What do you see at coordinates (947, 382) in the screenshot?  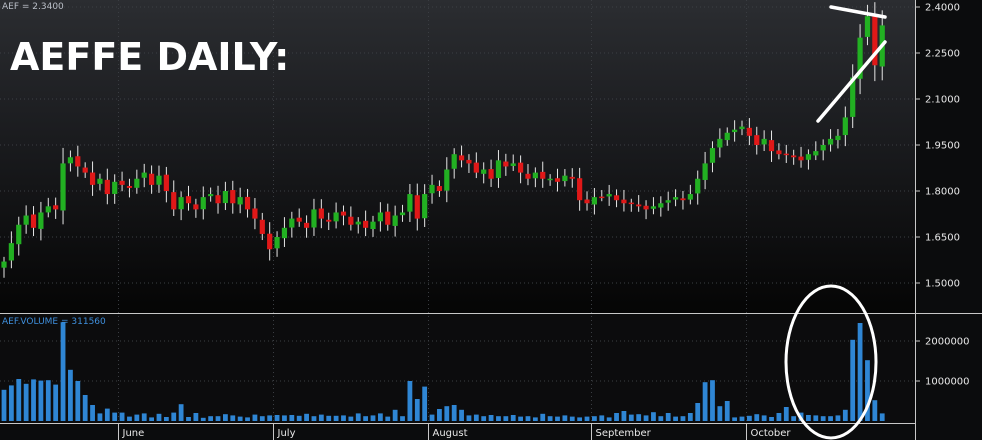 I see `volume-tick-label: 1000000` at bounding box center [947, 382].